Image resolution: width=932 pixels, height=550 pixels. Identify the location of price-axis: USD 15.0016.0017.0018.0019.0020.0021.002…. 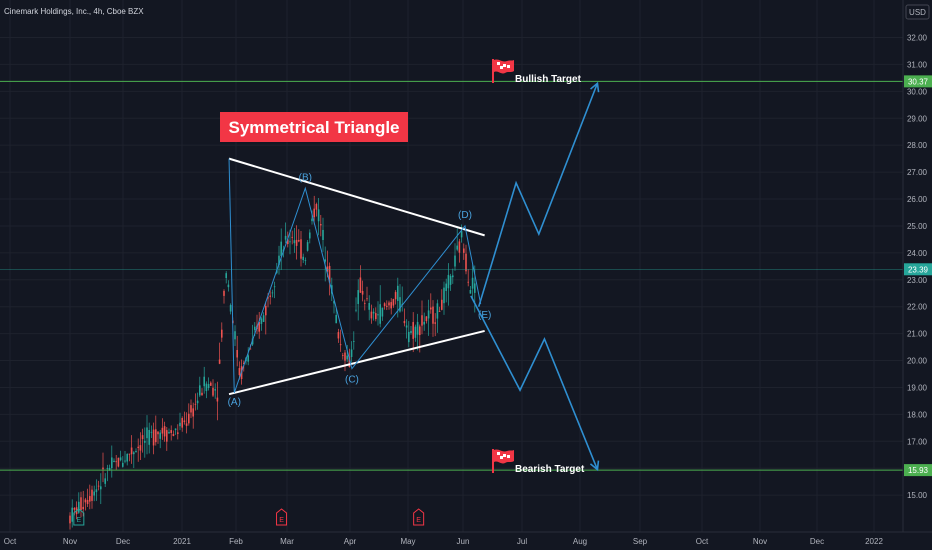
(917, 275).